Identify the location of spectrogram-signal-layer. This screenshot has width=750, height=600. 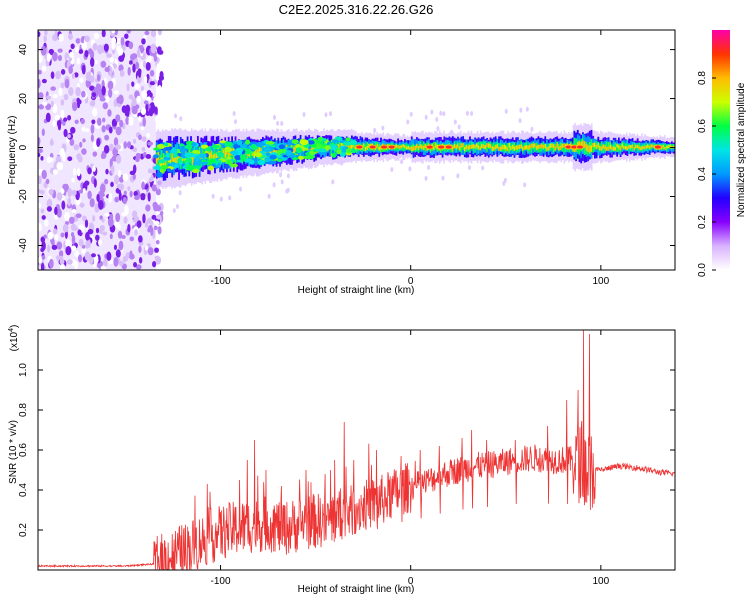
(413, 160).